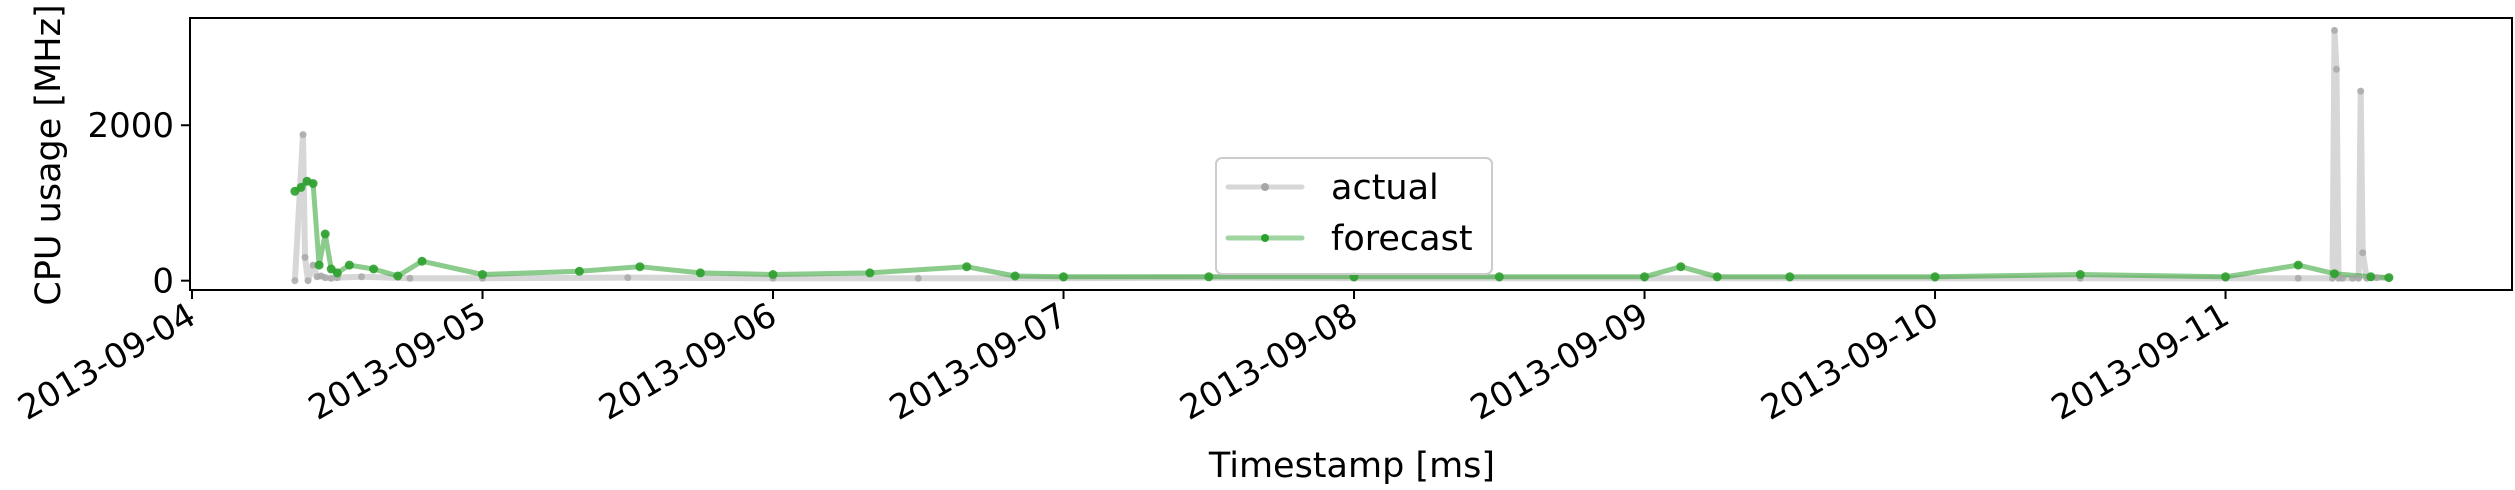 This screenshot has width=2515, height=490. I want to click on legend-actual-marker, so click(1265, 187).